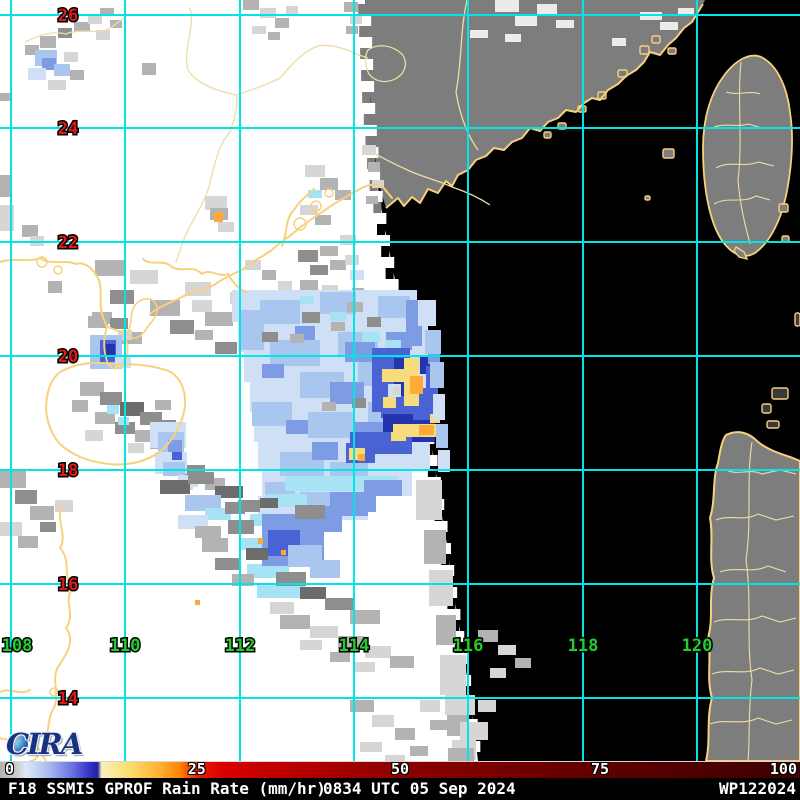 The image size is (800, 800). What do you see at coordinates (167, 788) in the screenshot?
I see `product-label: F18 SSMIS GPROF Rain Rate (mm/hr)` at bounding box center [167, 788].